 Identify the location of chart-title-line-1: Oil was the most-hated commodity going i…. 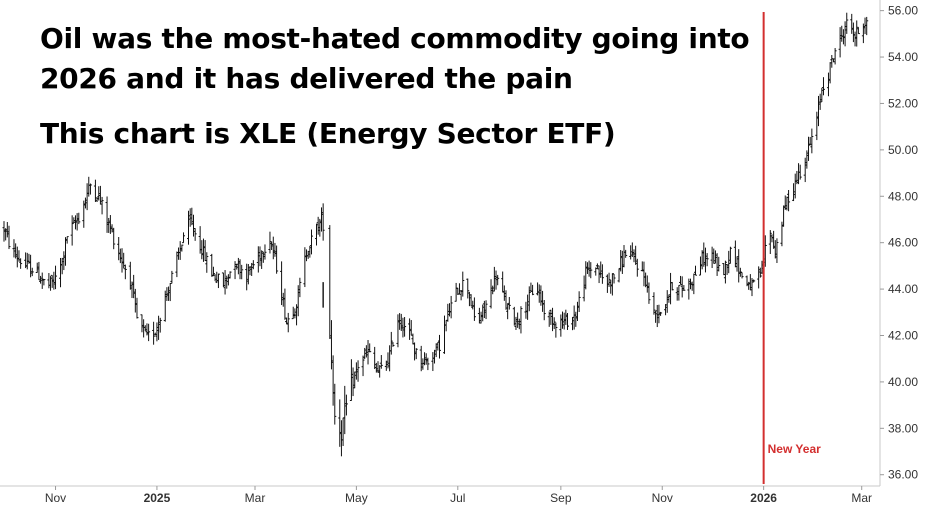
(395, 38).